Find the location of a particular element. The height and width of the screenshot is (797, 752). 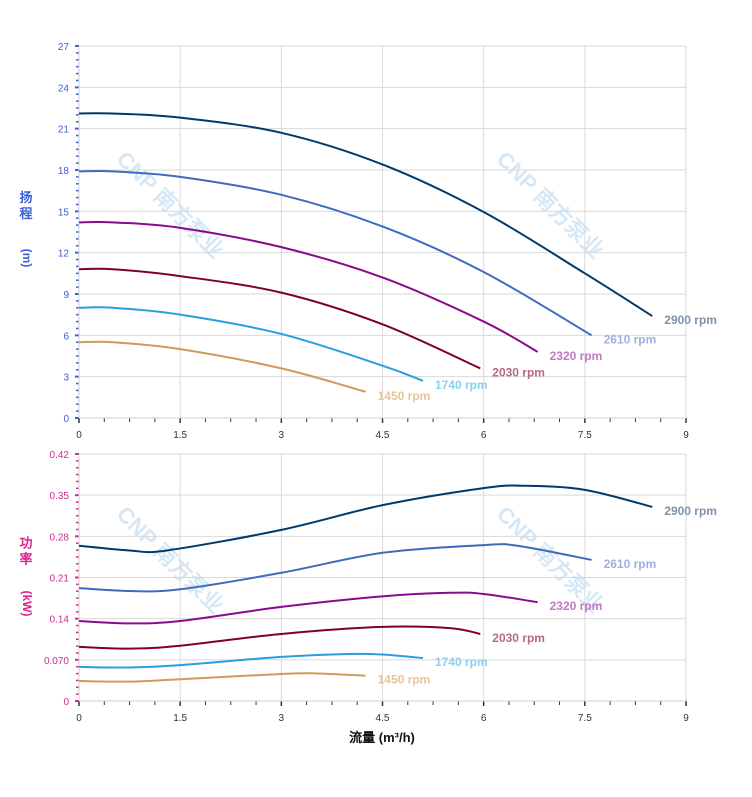

y-tick-label: 12 is located at coordinates (64, 254).